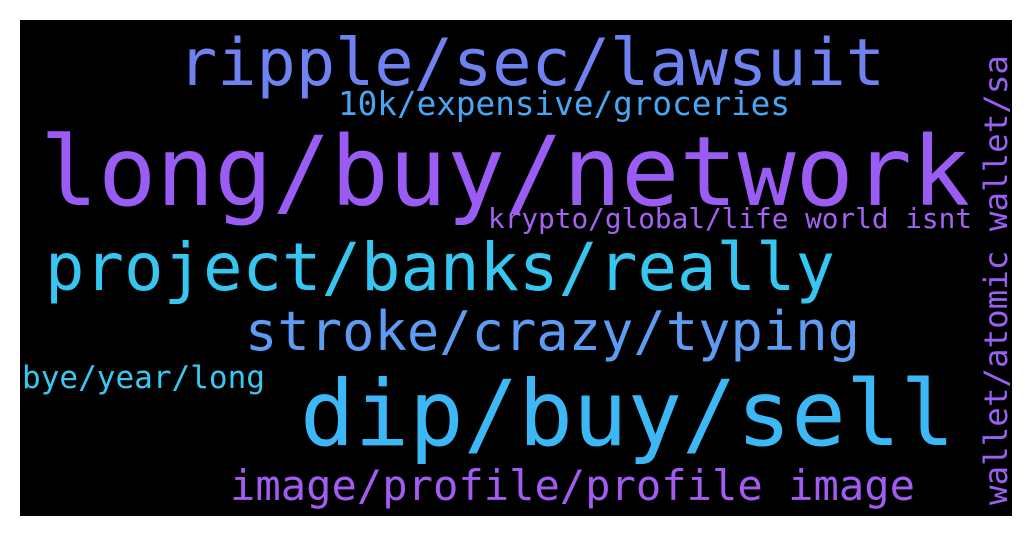 The width and height of the screenshot is (1031, 536). I want to click on cloud-word: project/banks/really, so click(440, 267).